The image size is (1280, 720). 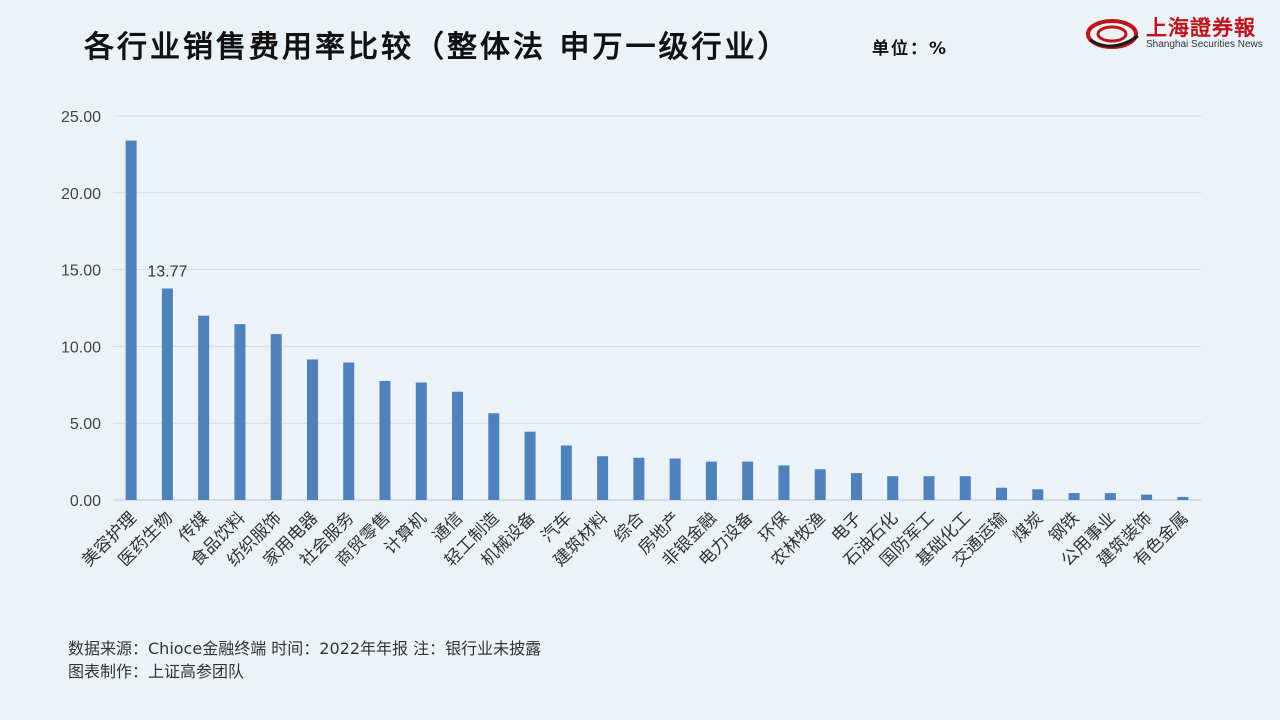 What do you see at coordinates (81, 117) in the screenshot?
I see `y-tick-label: 25.00` at bounding box center [81, 117].